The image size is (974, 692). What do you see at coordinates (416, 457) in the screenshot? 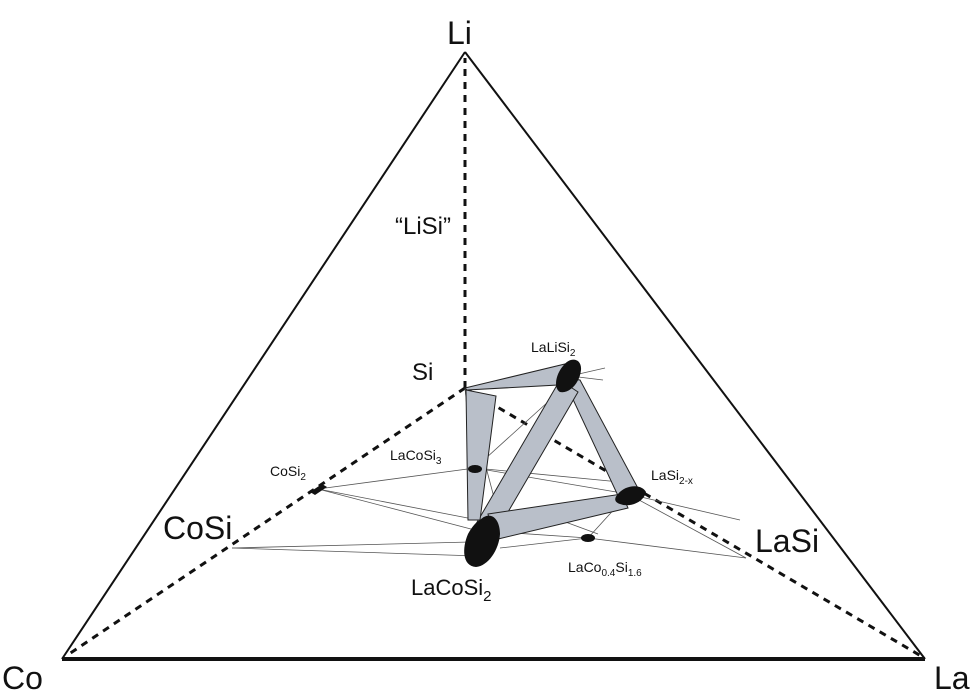
I see `label-lacosi3: LaCoSi3` at bounding box center [416, 457].